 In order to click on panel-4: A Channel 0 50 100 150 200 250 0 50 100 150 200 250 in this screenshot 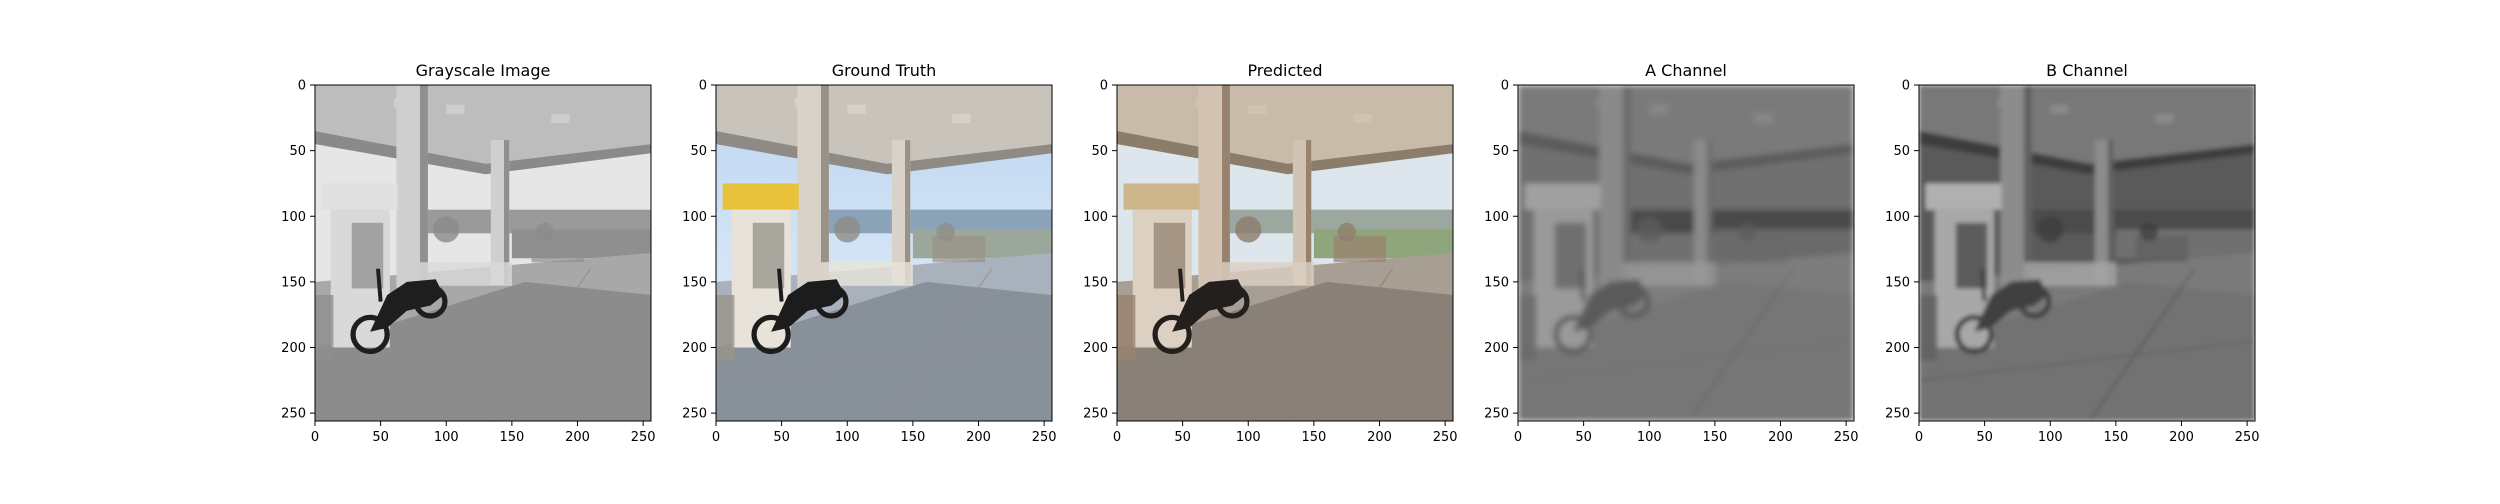, I will do `click(1671, 253)`.